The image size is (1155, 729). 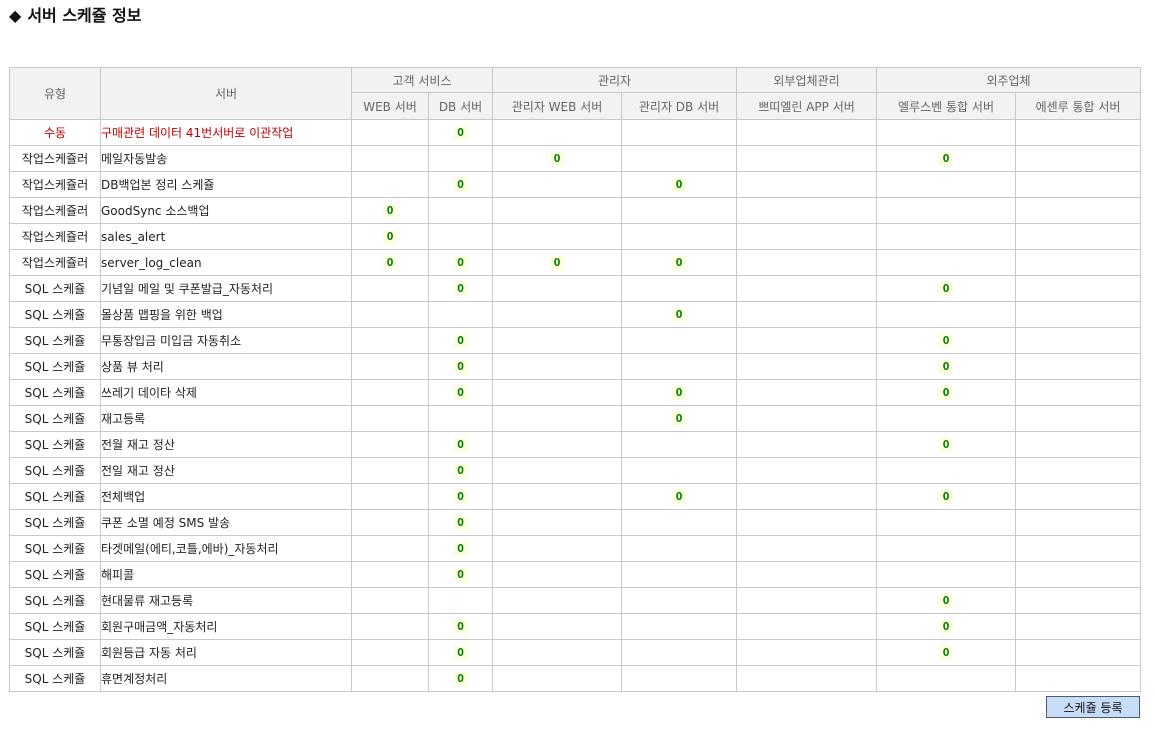 I want to click on table-row: 작업스케쥴러 sales_alert O, so click(x=575, y=236).